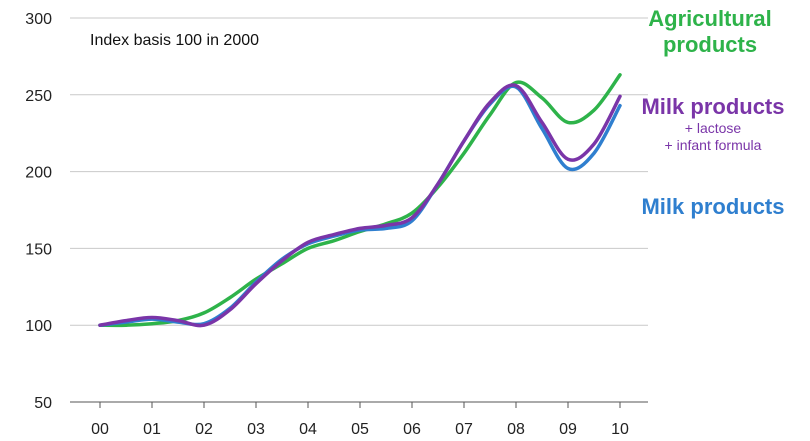  I want to click on x-tick-label: 06, so click(412, 429).